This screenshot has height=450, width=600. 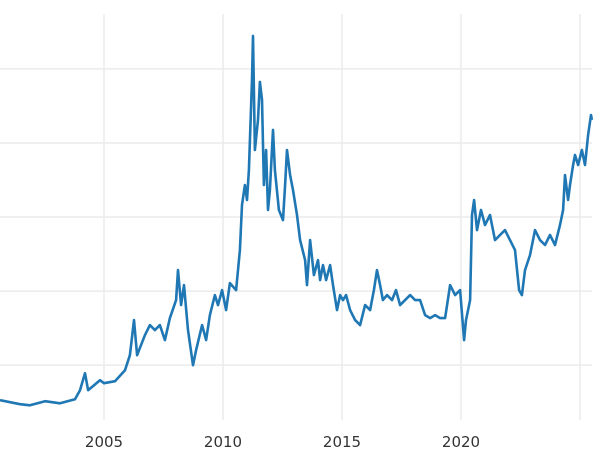 What do you see at coordinates (223, 441) in the screenshot?
I see `x-tick-label: 2010` at bounding box center [223, 441].